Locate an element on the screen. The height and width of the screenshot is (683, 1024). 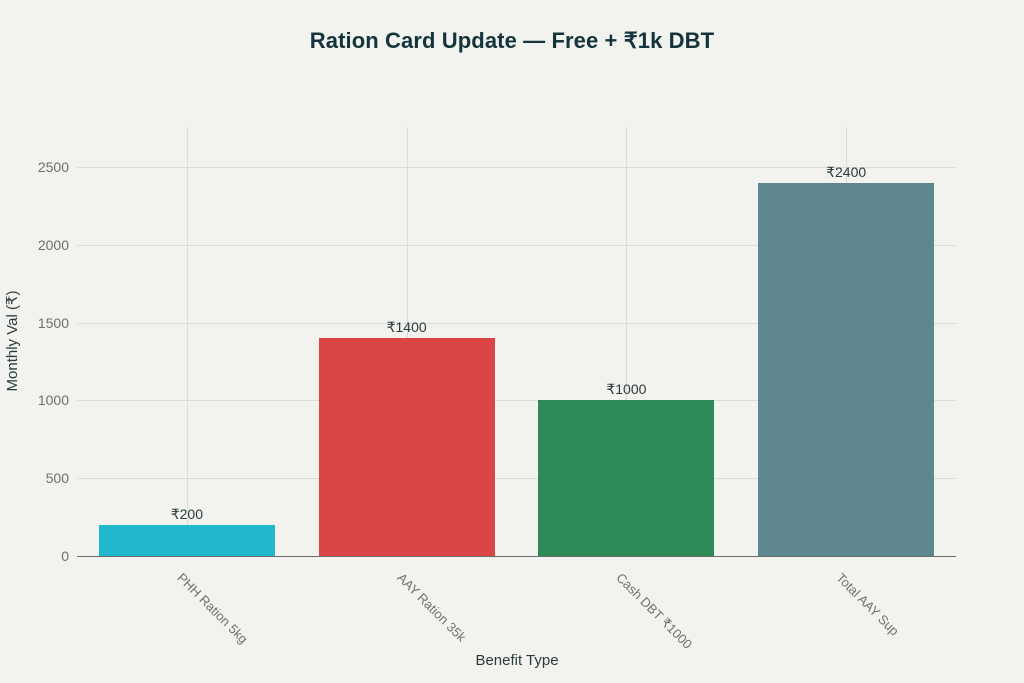
x-tick-label: Total AAY Sup is located at coordinates (868, 604).